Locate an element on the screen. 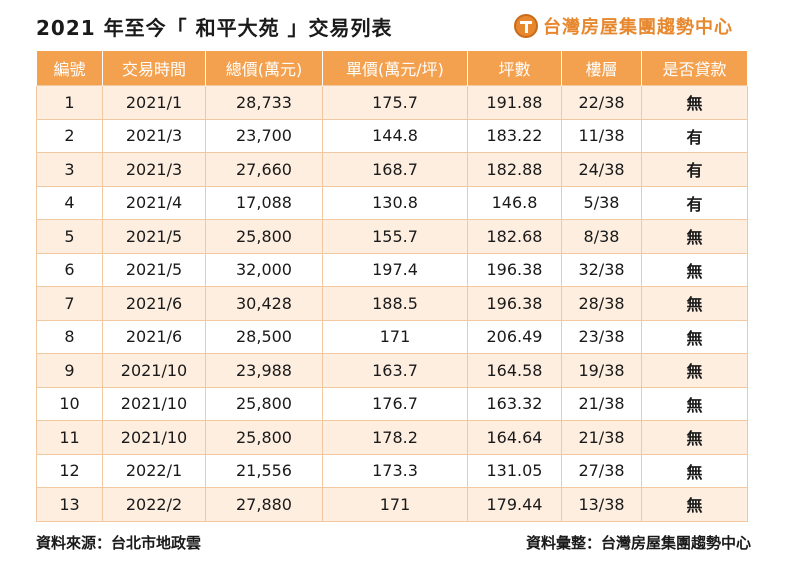 The width and height of the screenshot is (787, 580). cell-unit-price: 175.7 is located at coordinates (395, 102).